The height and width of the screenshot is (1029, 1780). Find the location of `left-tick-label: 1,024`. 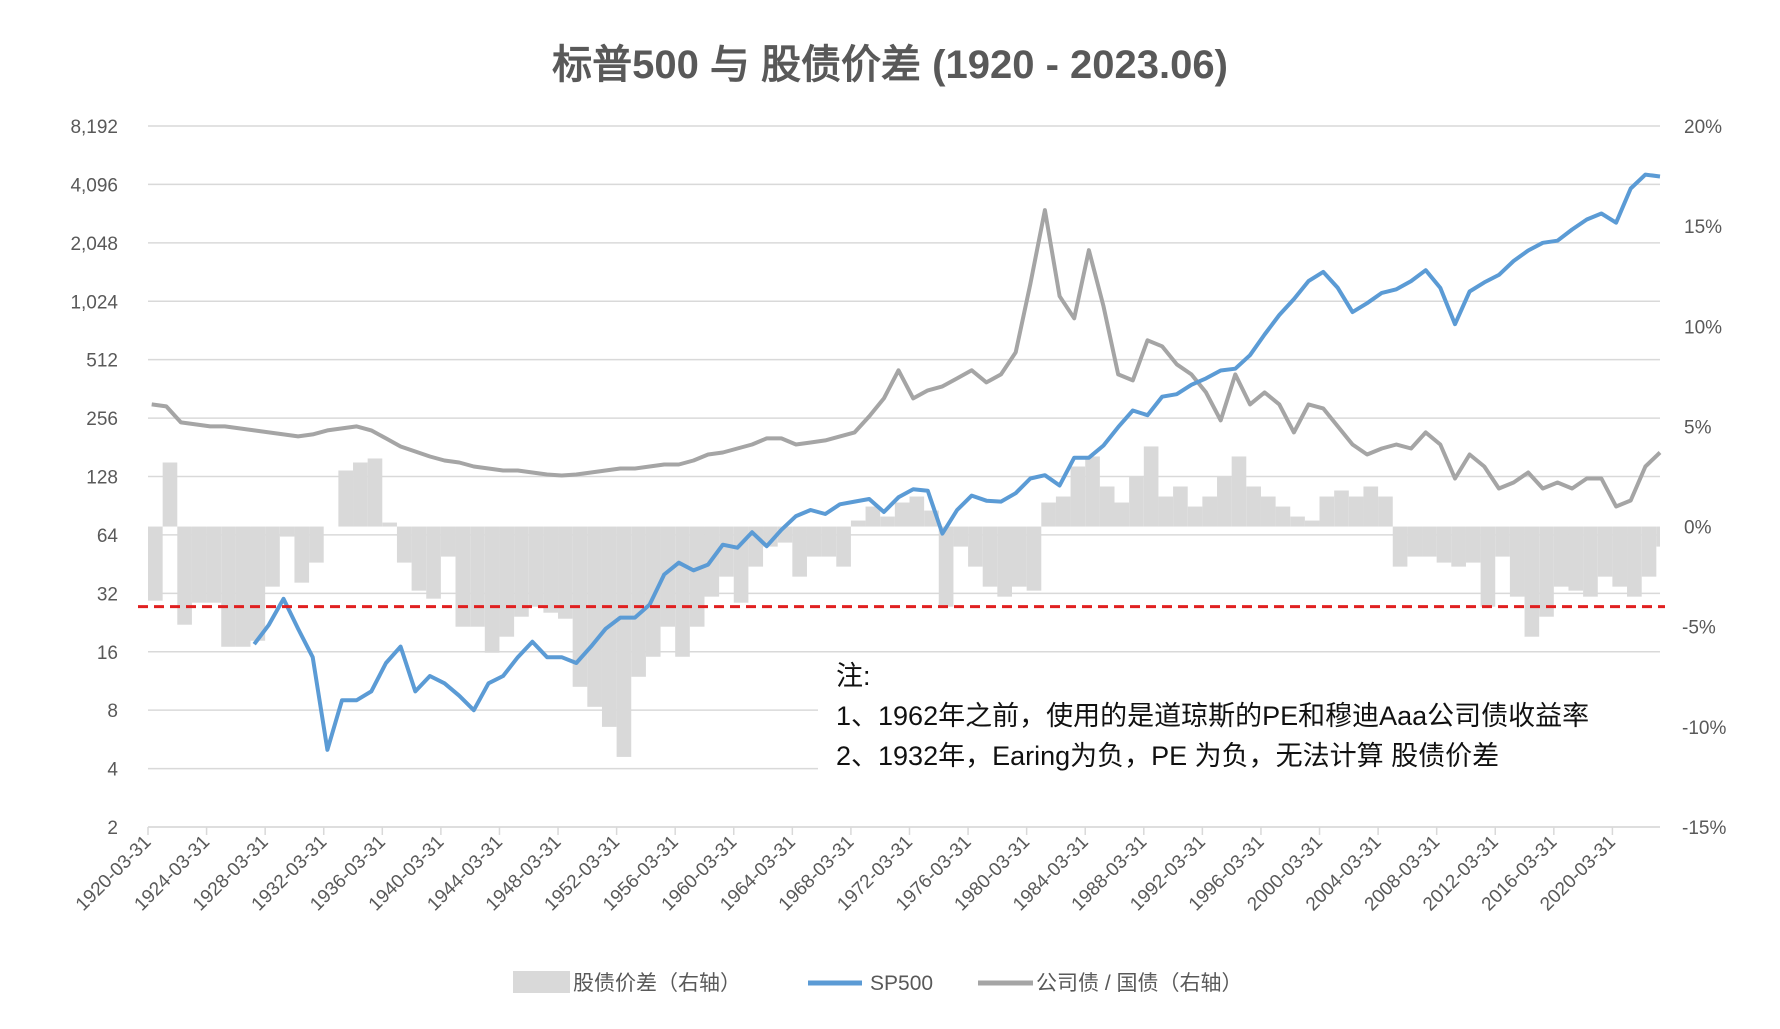

left-tick-label: 1,024 is located at coordinates (94, 302).